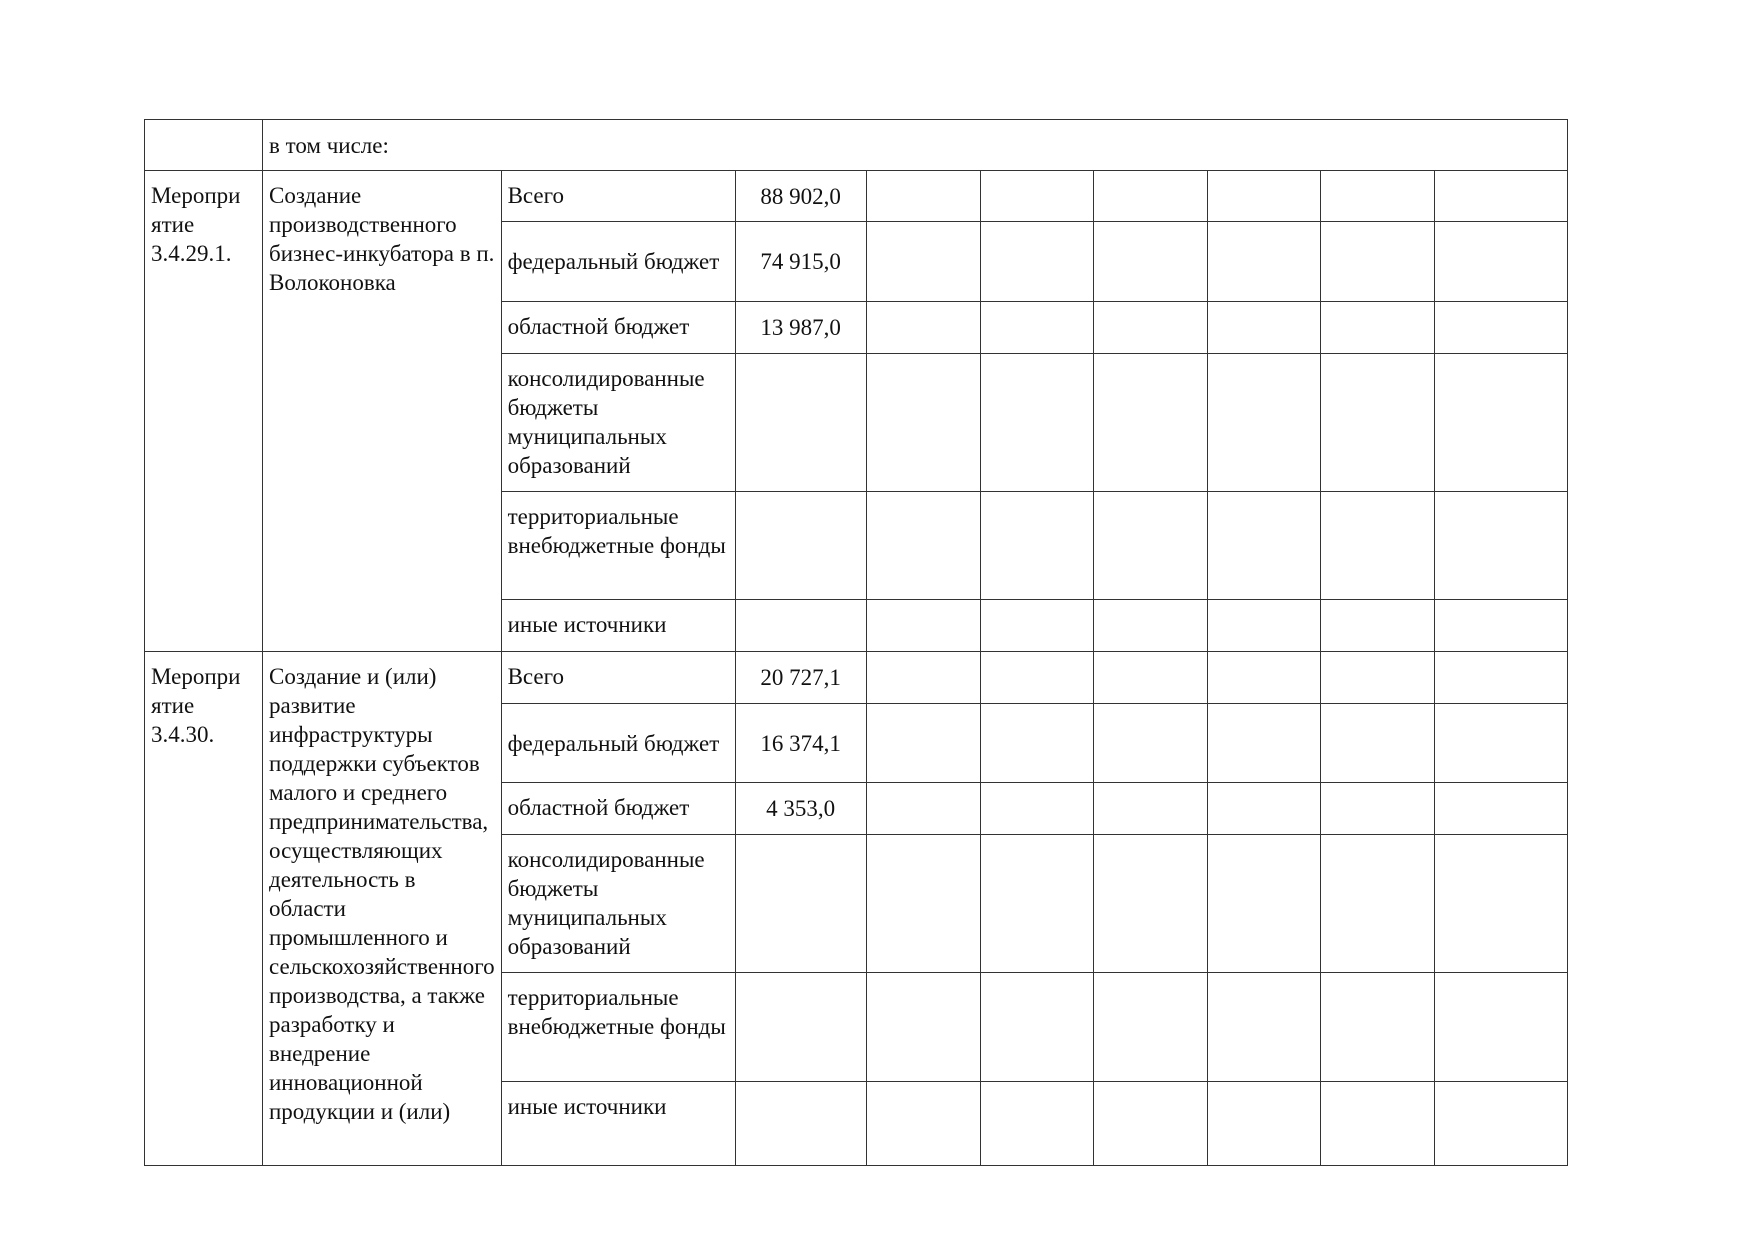 The height and width of the screenshot is (1240, 1754). Describe the element at coordinates (800, 743) in the screenshot. I see `source-value: 16 374,1` at that location.